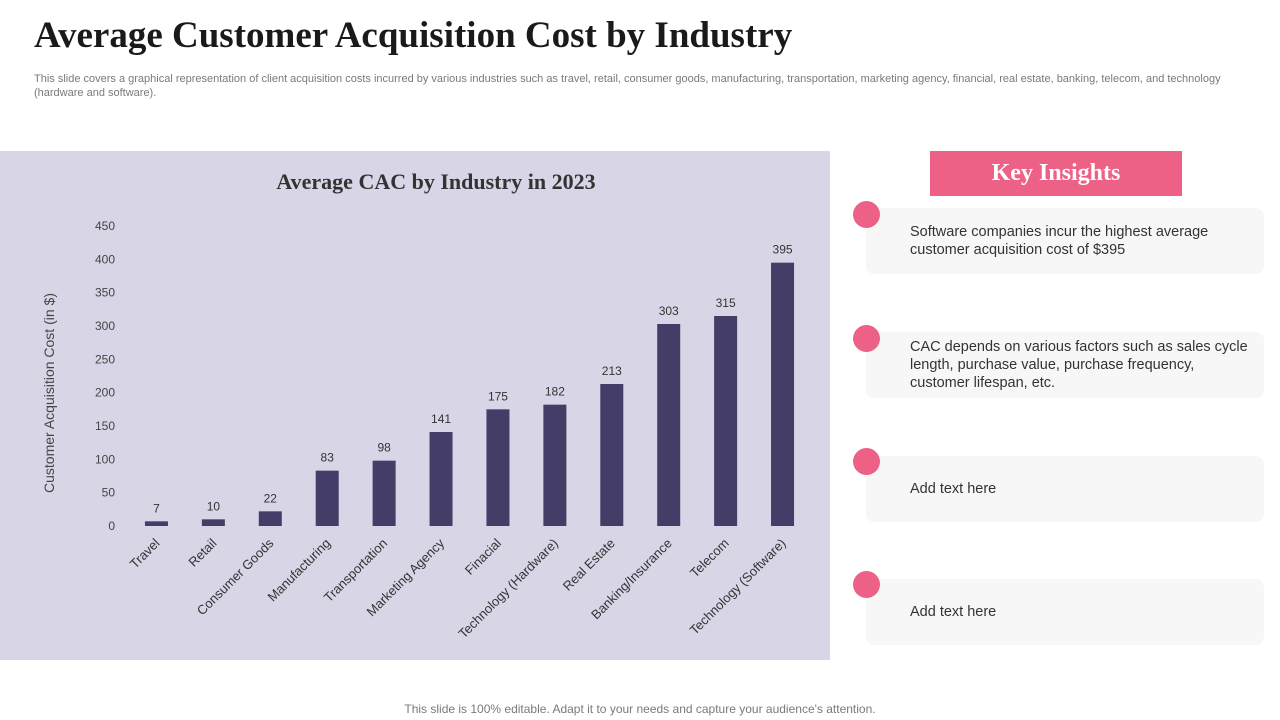 The image size is (1280, 720). What do you see at coordinates (105, 426) in the screenshot?
I see `y-tick-label: 150` at bounding box center [105, 426].